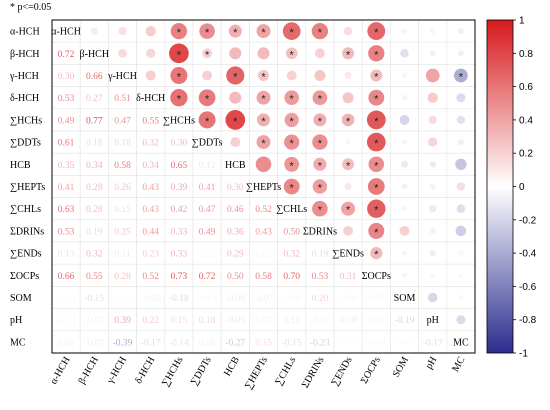 This screenshot has height=410, width=550. What do you see at coordinates (235, 277) in the screenshot?
I see `correlation-value: 0.50` at bounding box center [235, 277].